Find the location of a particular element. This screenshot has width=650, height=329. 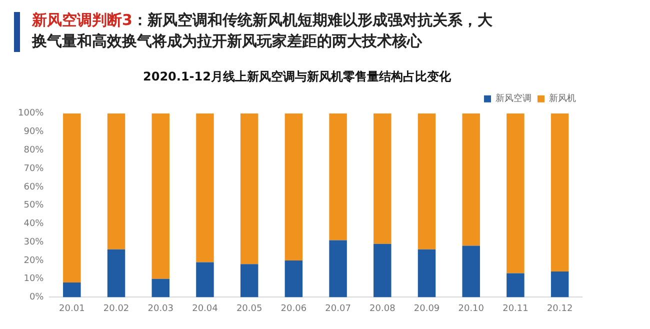

legend-label: 新风空调 is located at coordinates (514, 98).